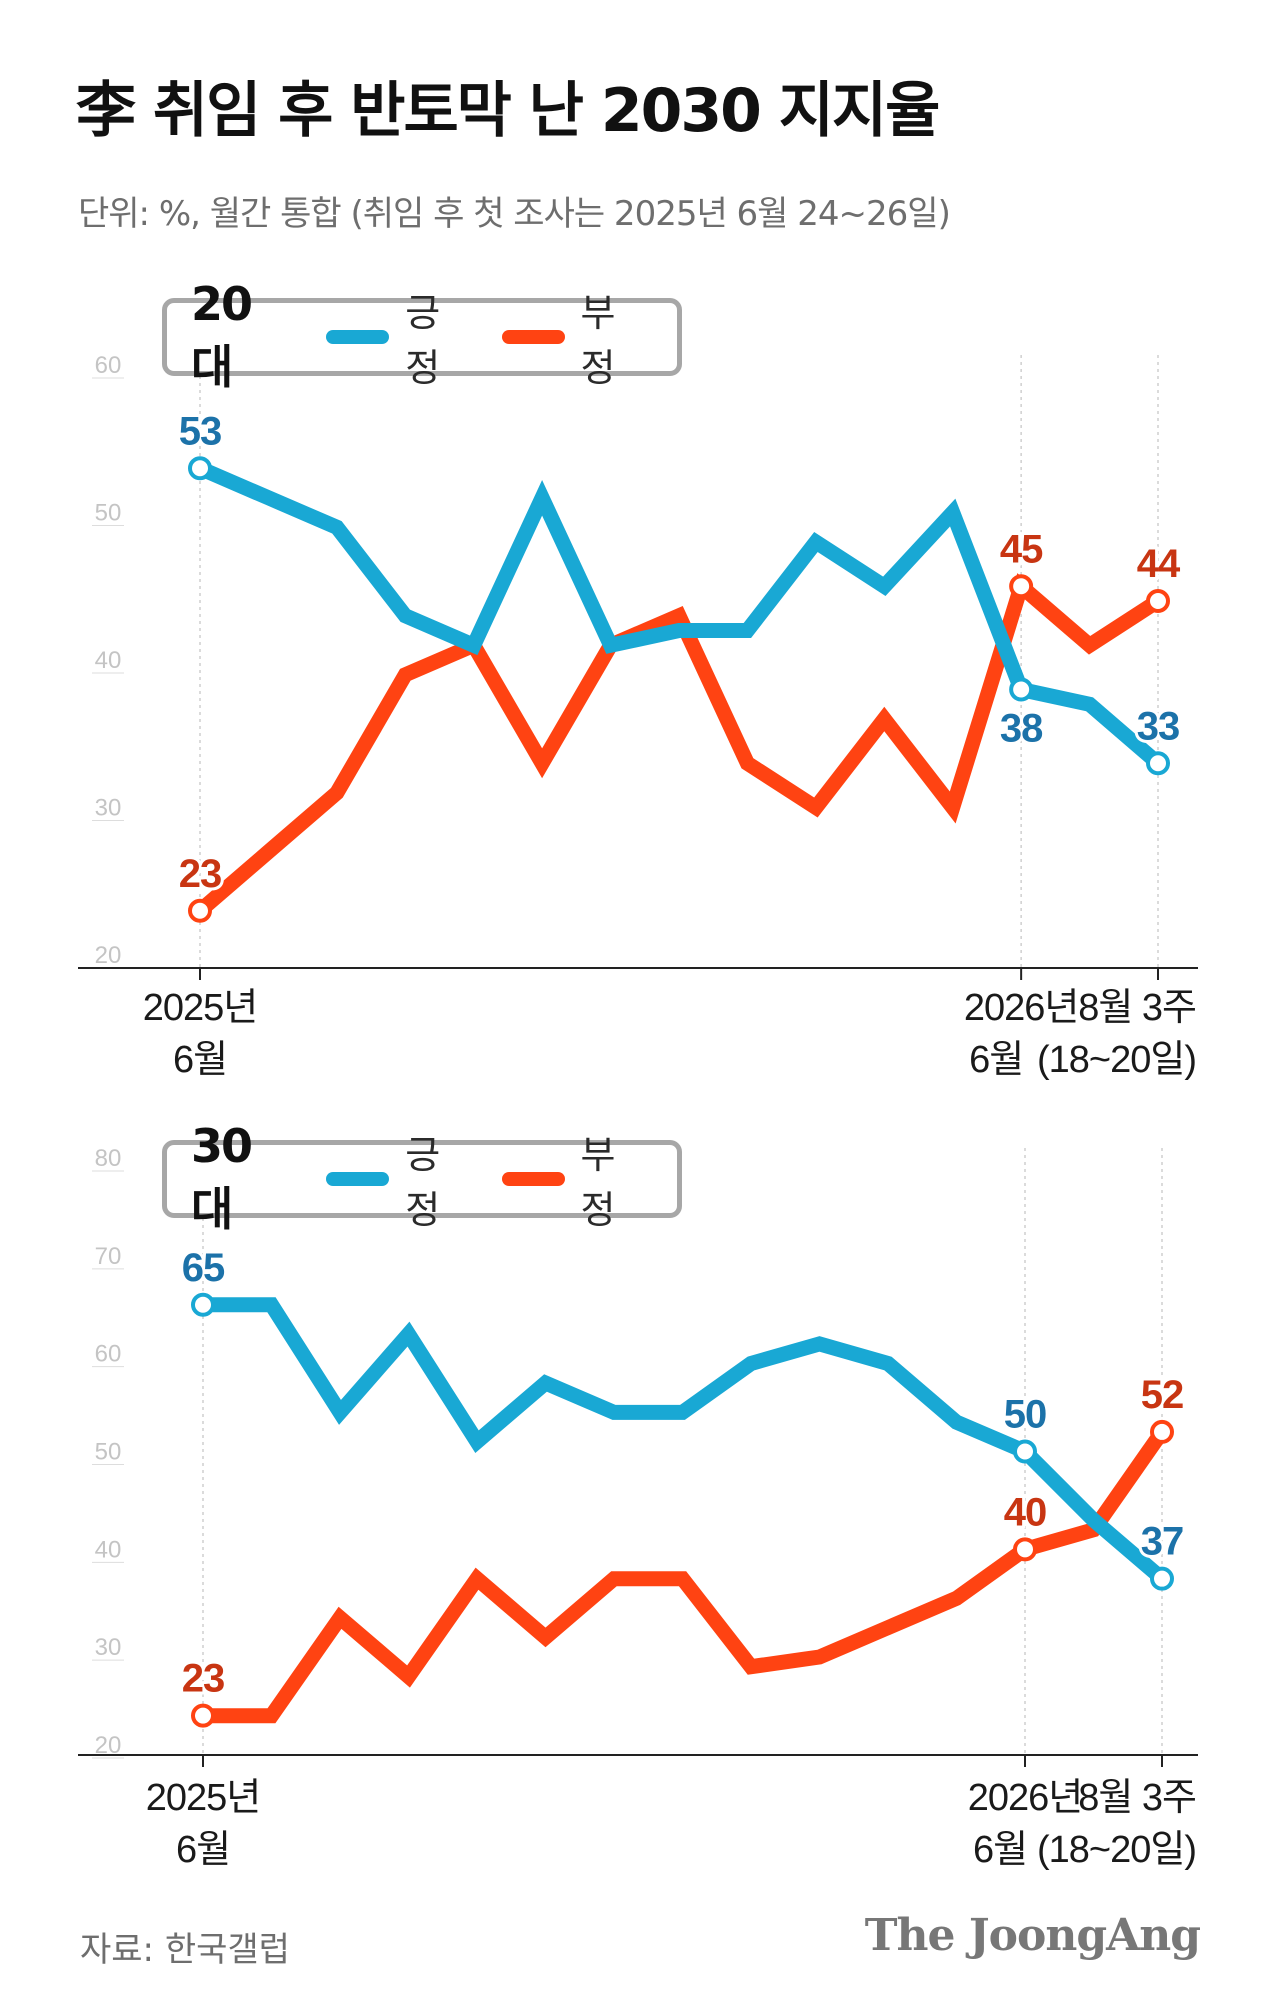 This screenshot has width=1280, height=2011. Describe the element at coordinates (1162, 1542) in the screenshot. I see `positive-data-label: 37` at that location.